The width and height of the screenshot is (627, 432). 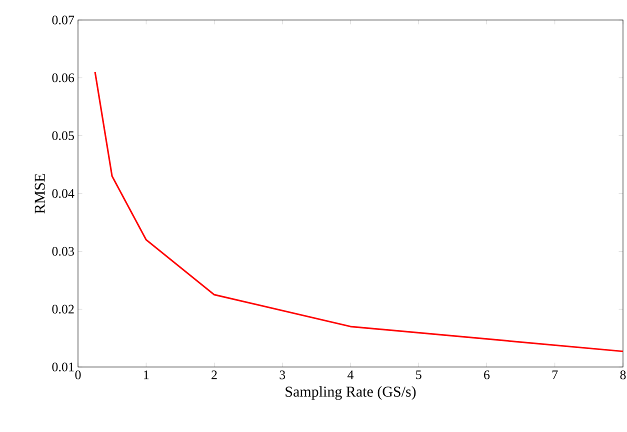 I want to click on x-tick-label: 2, so click(x=214, y=375).